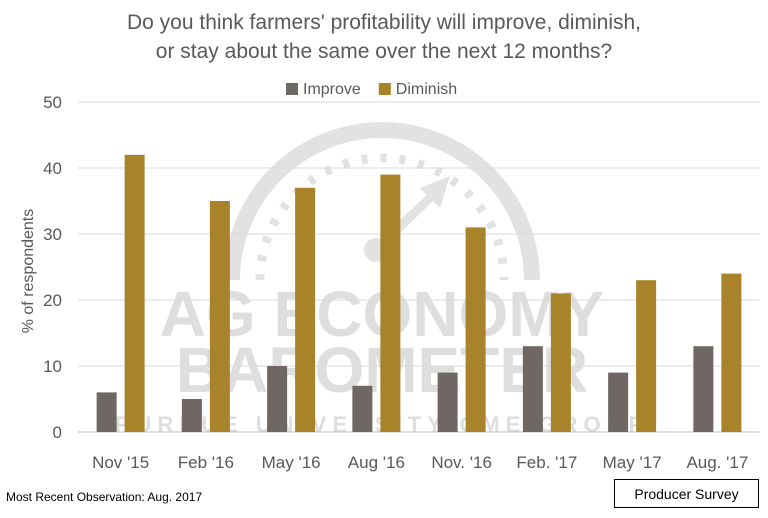 This screenshot has width=768, height=518. I want to click on y-tick-label: 10, so click(52, 366).